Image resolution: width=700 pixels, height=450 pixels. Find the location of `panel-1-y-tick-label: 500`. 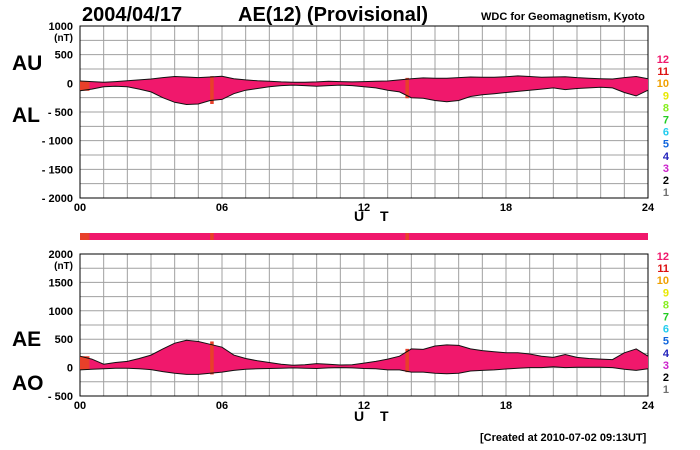

panel-1-y-tick-label: 500 is located at coordinates (64, 56).